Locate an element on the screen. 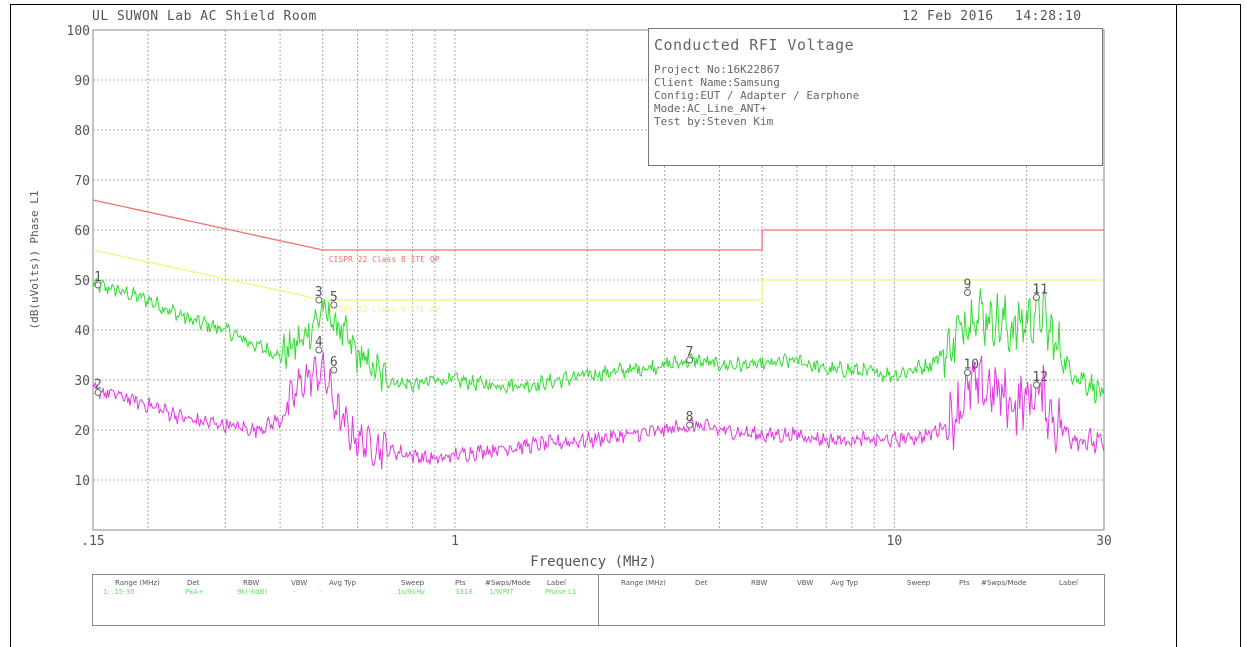 This screenshot has width=1247, height=647. legend-header-range: Range (MHz) is located at coordinates (137, 583).